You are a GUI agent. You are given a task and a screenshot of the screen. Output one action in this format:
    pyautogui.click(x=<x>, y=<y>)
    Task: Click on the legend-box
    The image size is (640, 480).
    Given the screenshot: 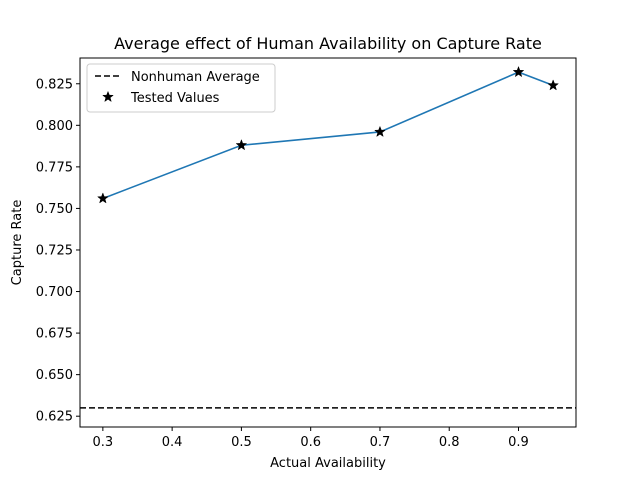 What is the action you would take?
    pyautogui.click(x=181, y=88)
    